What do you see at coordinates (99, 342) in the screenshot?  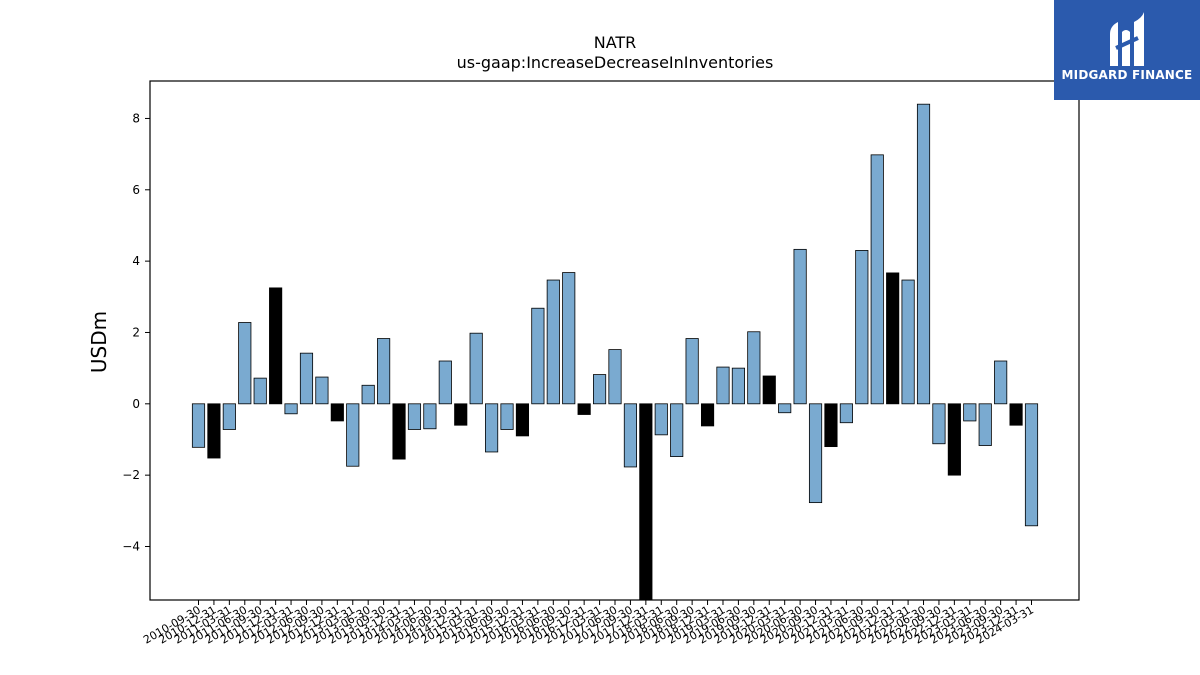 I see `y-axis-label: USDm` at bounding box center [99, 342].